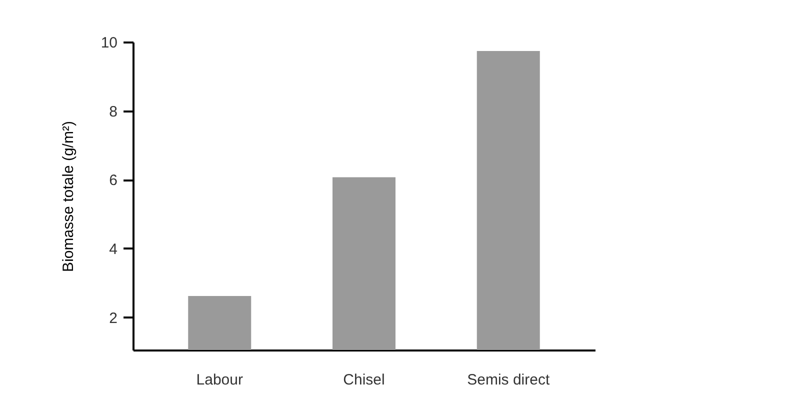 The width and height of the screenshot is (795, 414). Describe the element at coordinates (113, 318) in the screenshot. I see `y-tick-label: 2` at that location.